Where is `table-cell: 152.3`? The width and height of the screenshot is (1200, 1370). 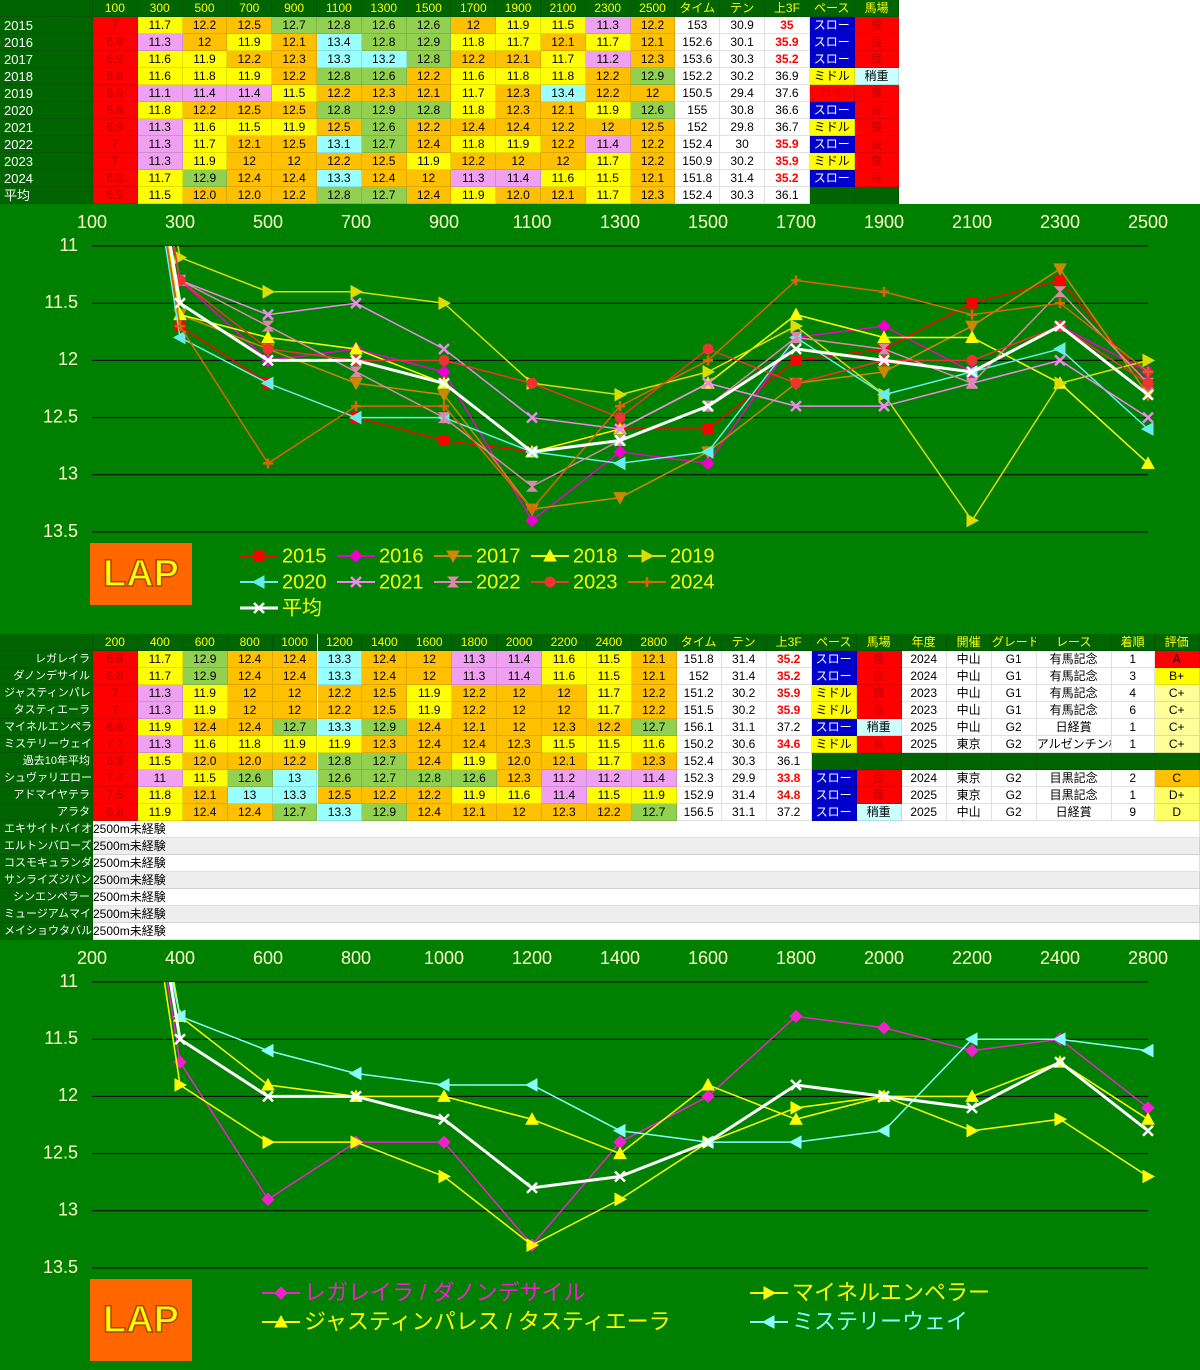
table-cell: 152.3 is located at coordinates (699, 778).